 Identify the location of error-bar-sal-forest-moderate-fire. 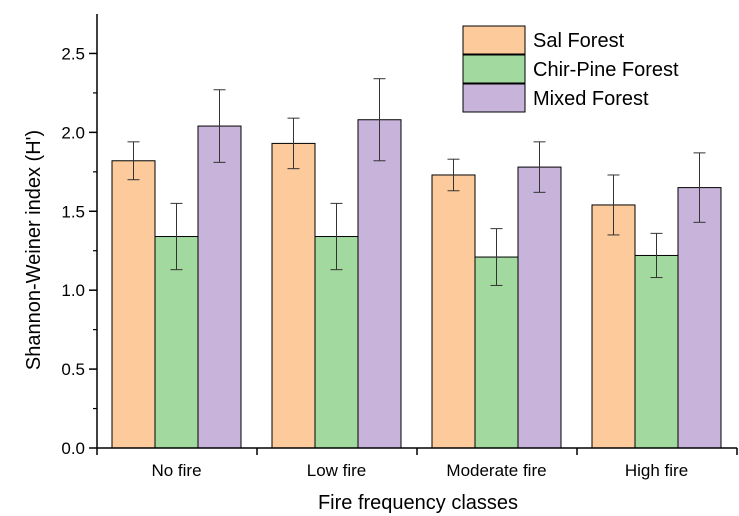
(453, 175).